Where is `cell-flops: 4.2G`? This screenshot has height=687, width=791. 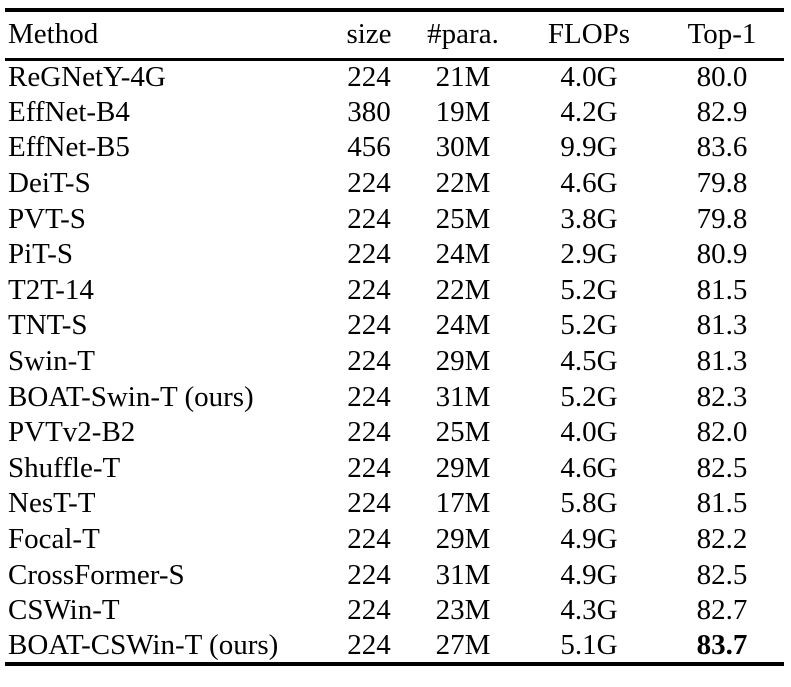
cell-flops: 4.2G is located at coordinates (589, 111).